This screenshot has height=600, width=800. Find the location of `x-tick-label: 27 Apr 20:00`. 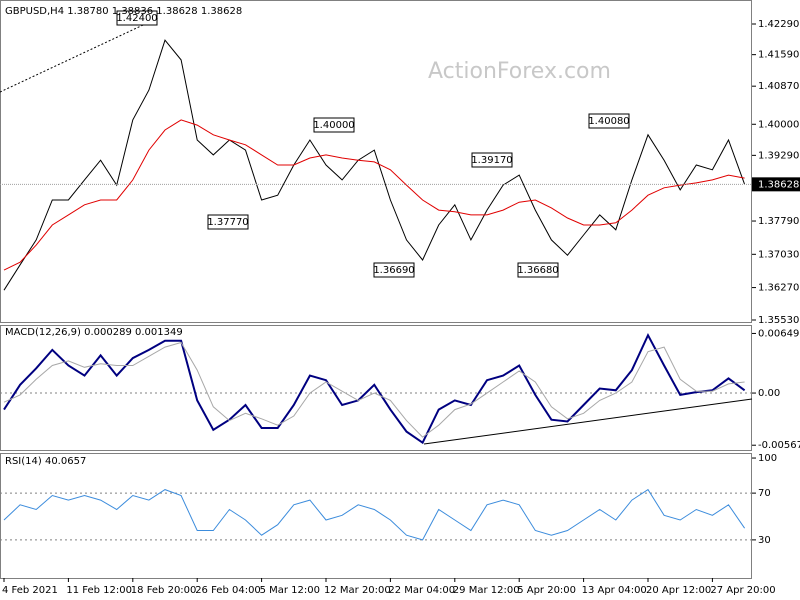

x-tick-label: 27 Apr 20:00 is located at coordinates (742, 590).